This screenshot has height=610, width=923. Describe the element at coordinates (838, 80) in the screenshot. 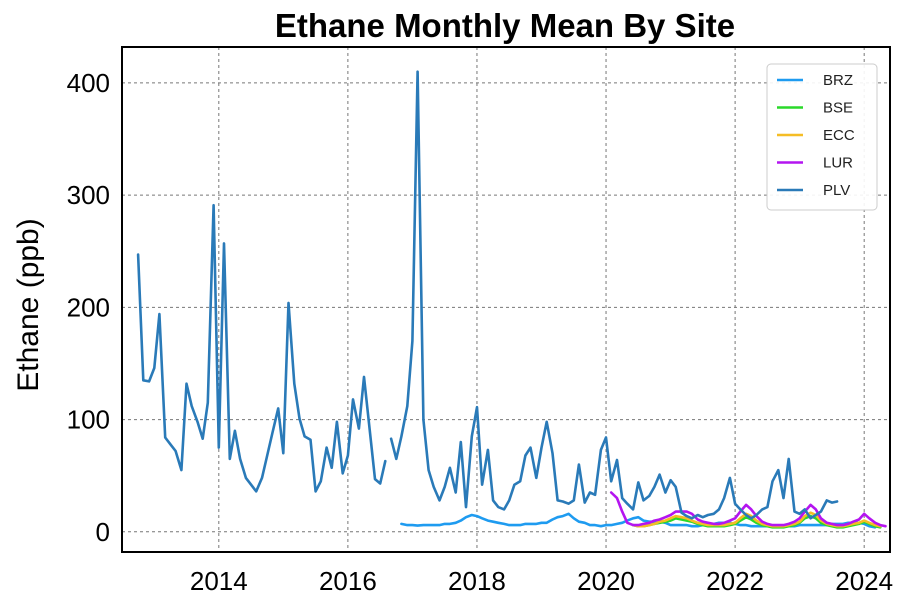

I see `legend-label-brz: BRZ` at that location.